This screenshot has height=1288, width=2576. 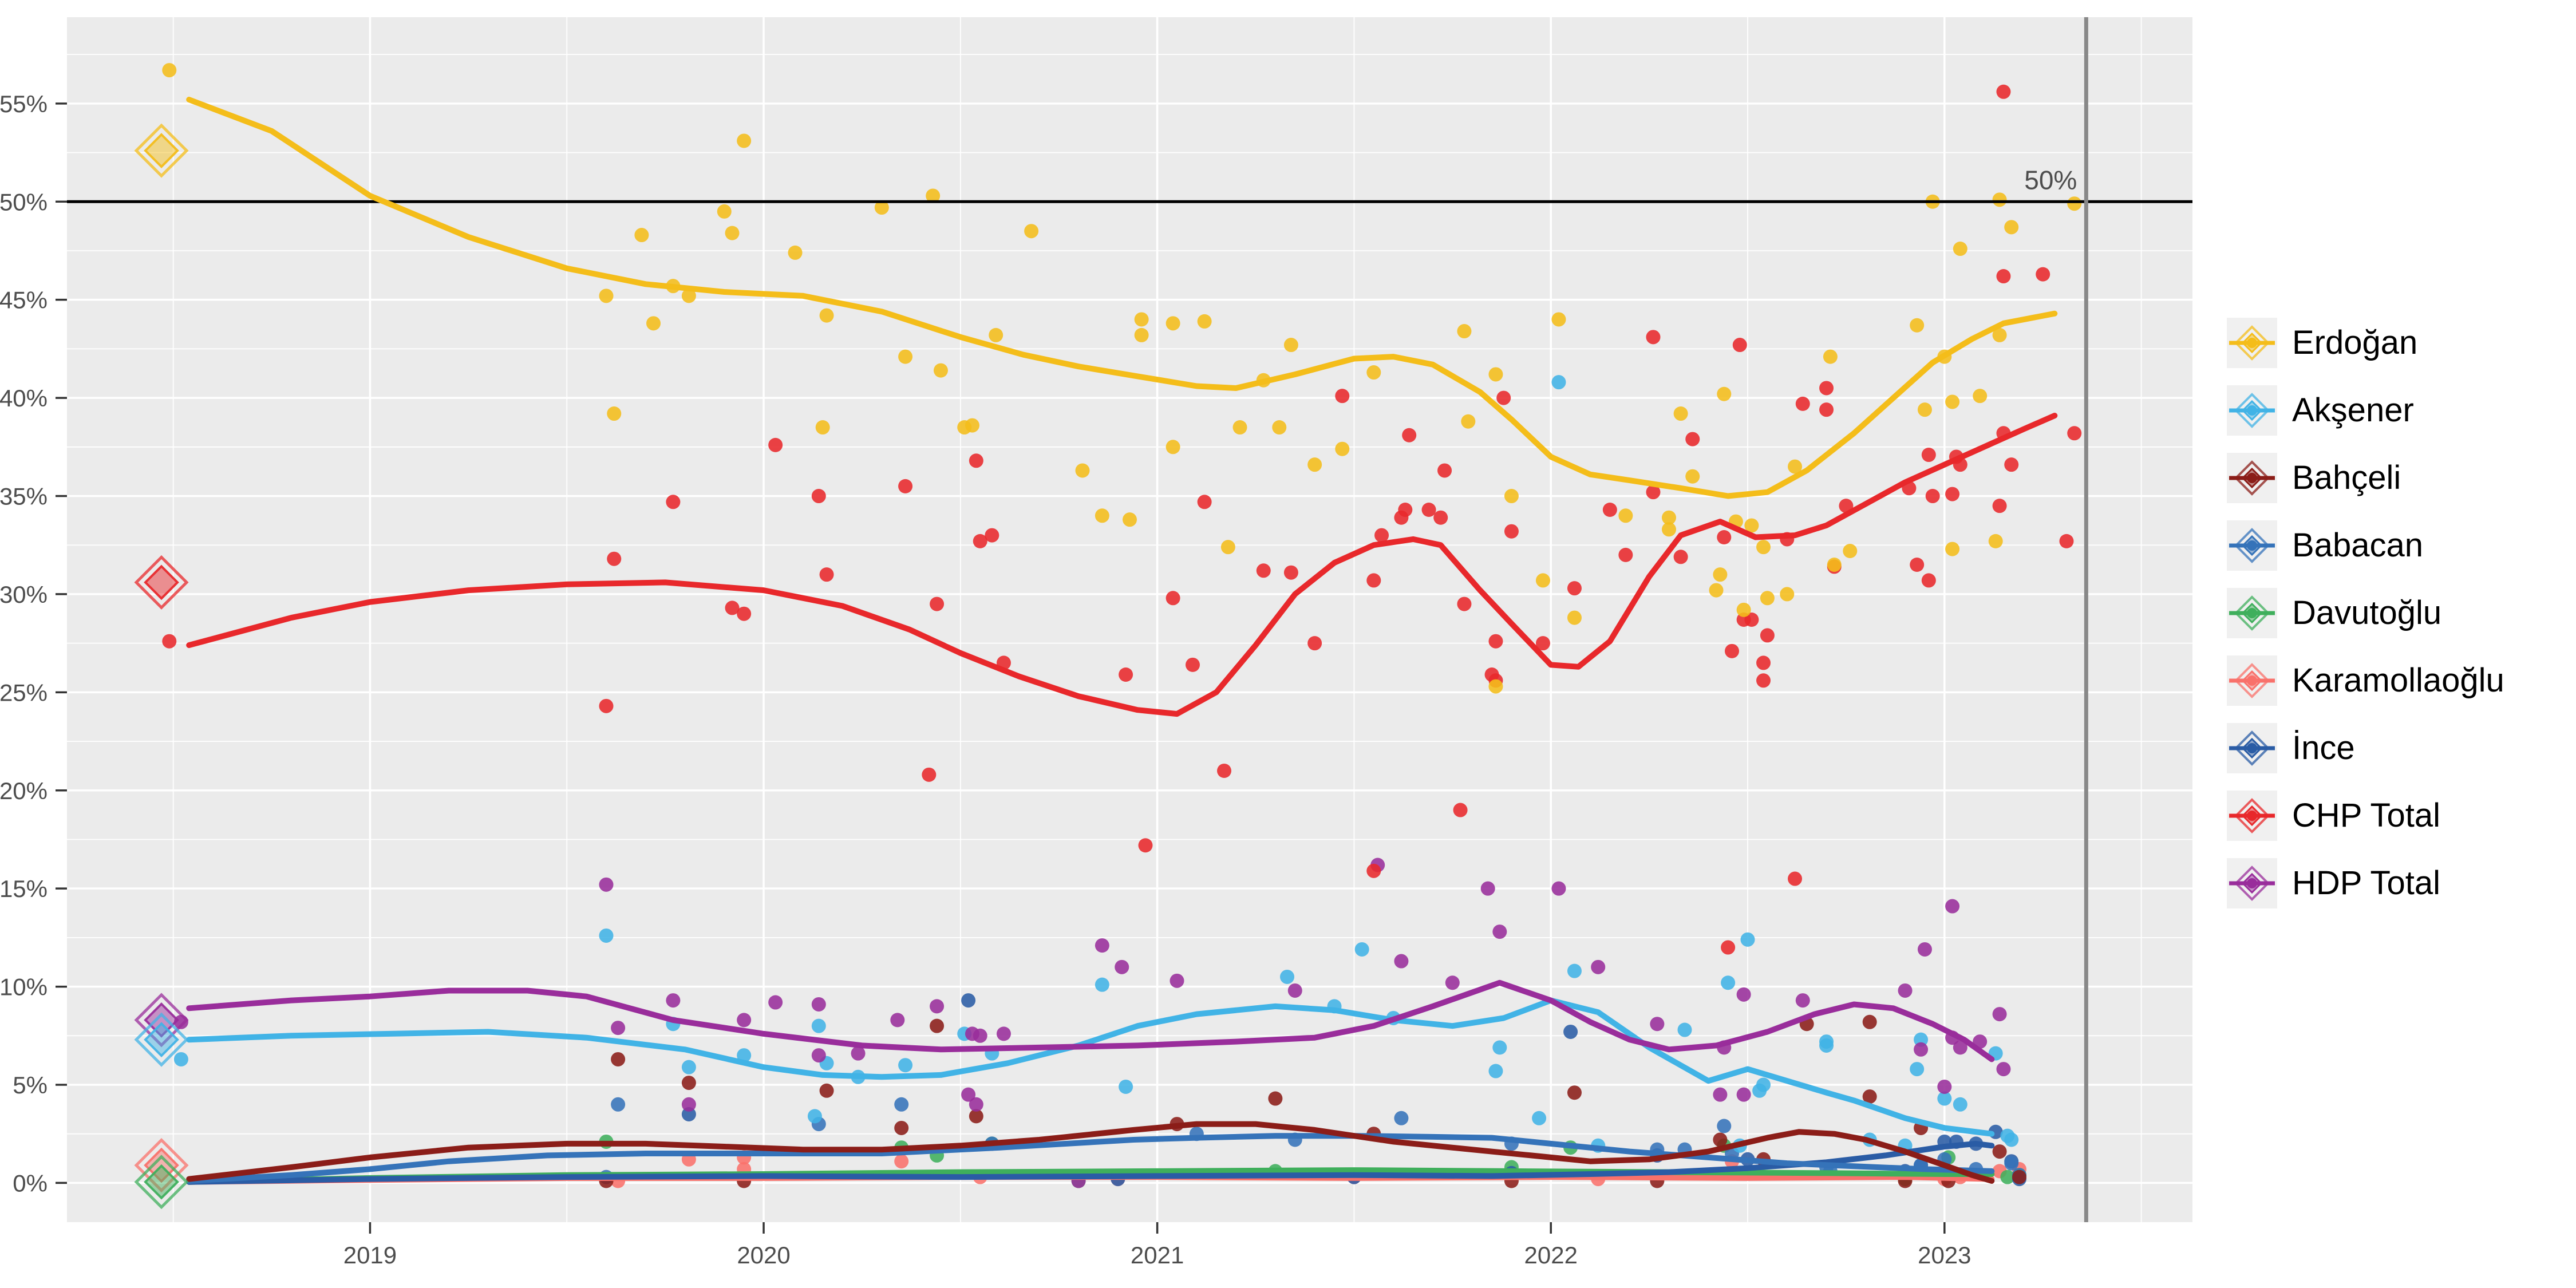 I want to click on legend-item-HDP Total: HDP Total, so click(x=2398, y=883).